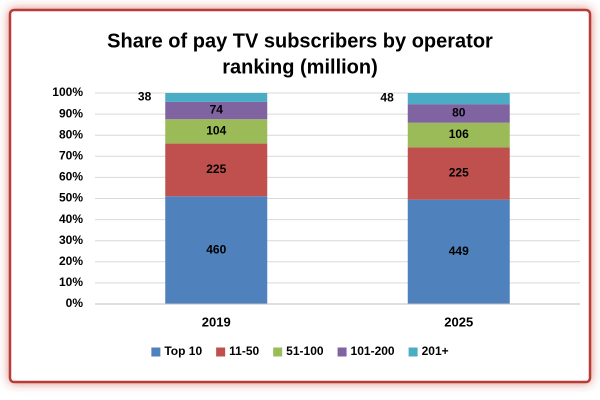 This screenshot has width=600, height=400. I want to click on y-tick-label: 80%, so click(71, 134).